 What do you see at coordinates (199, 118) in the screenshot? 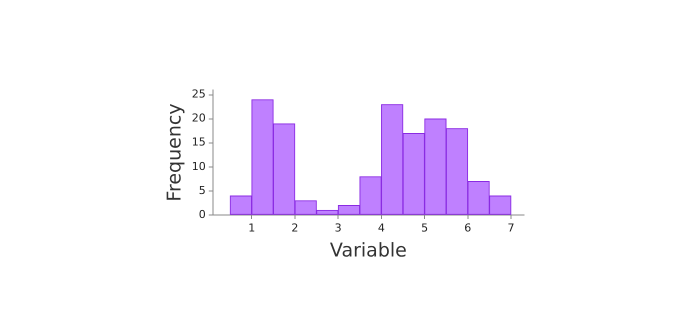
I see `y-tick-label: 20` at bounding box center [199, 118].